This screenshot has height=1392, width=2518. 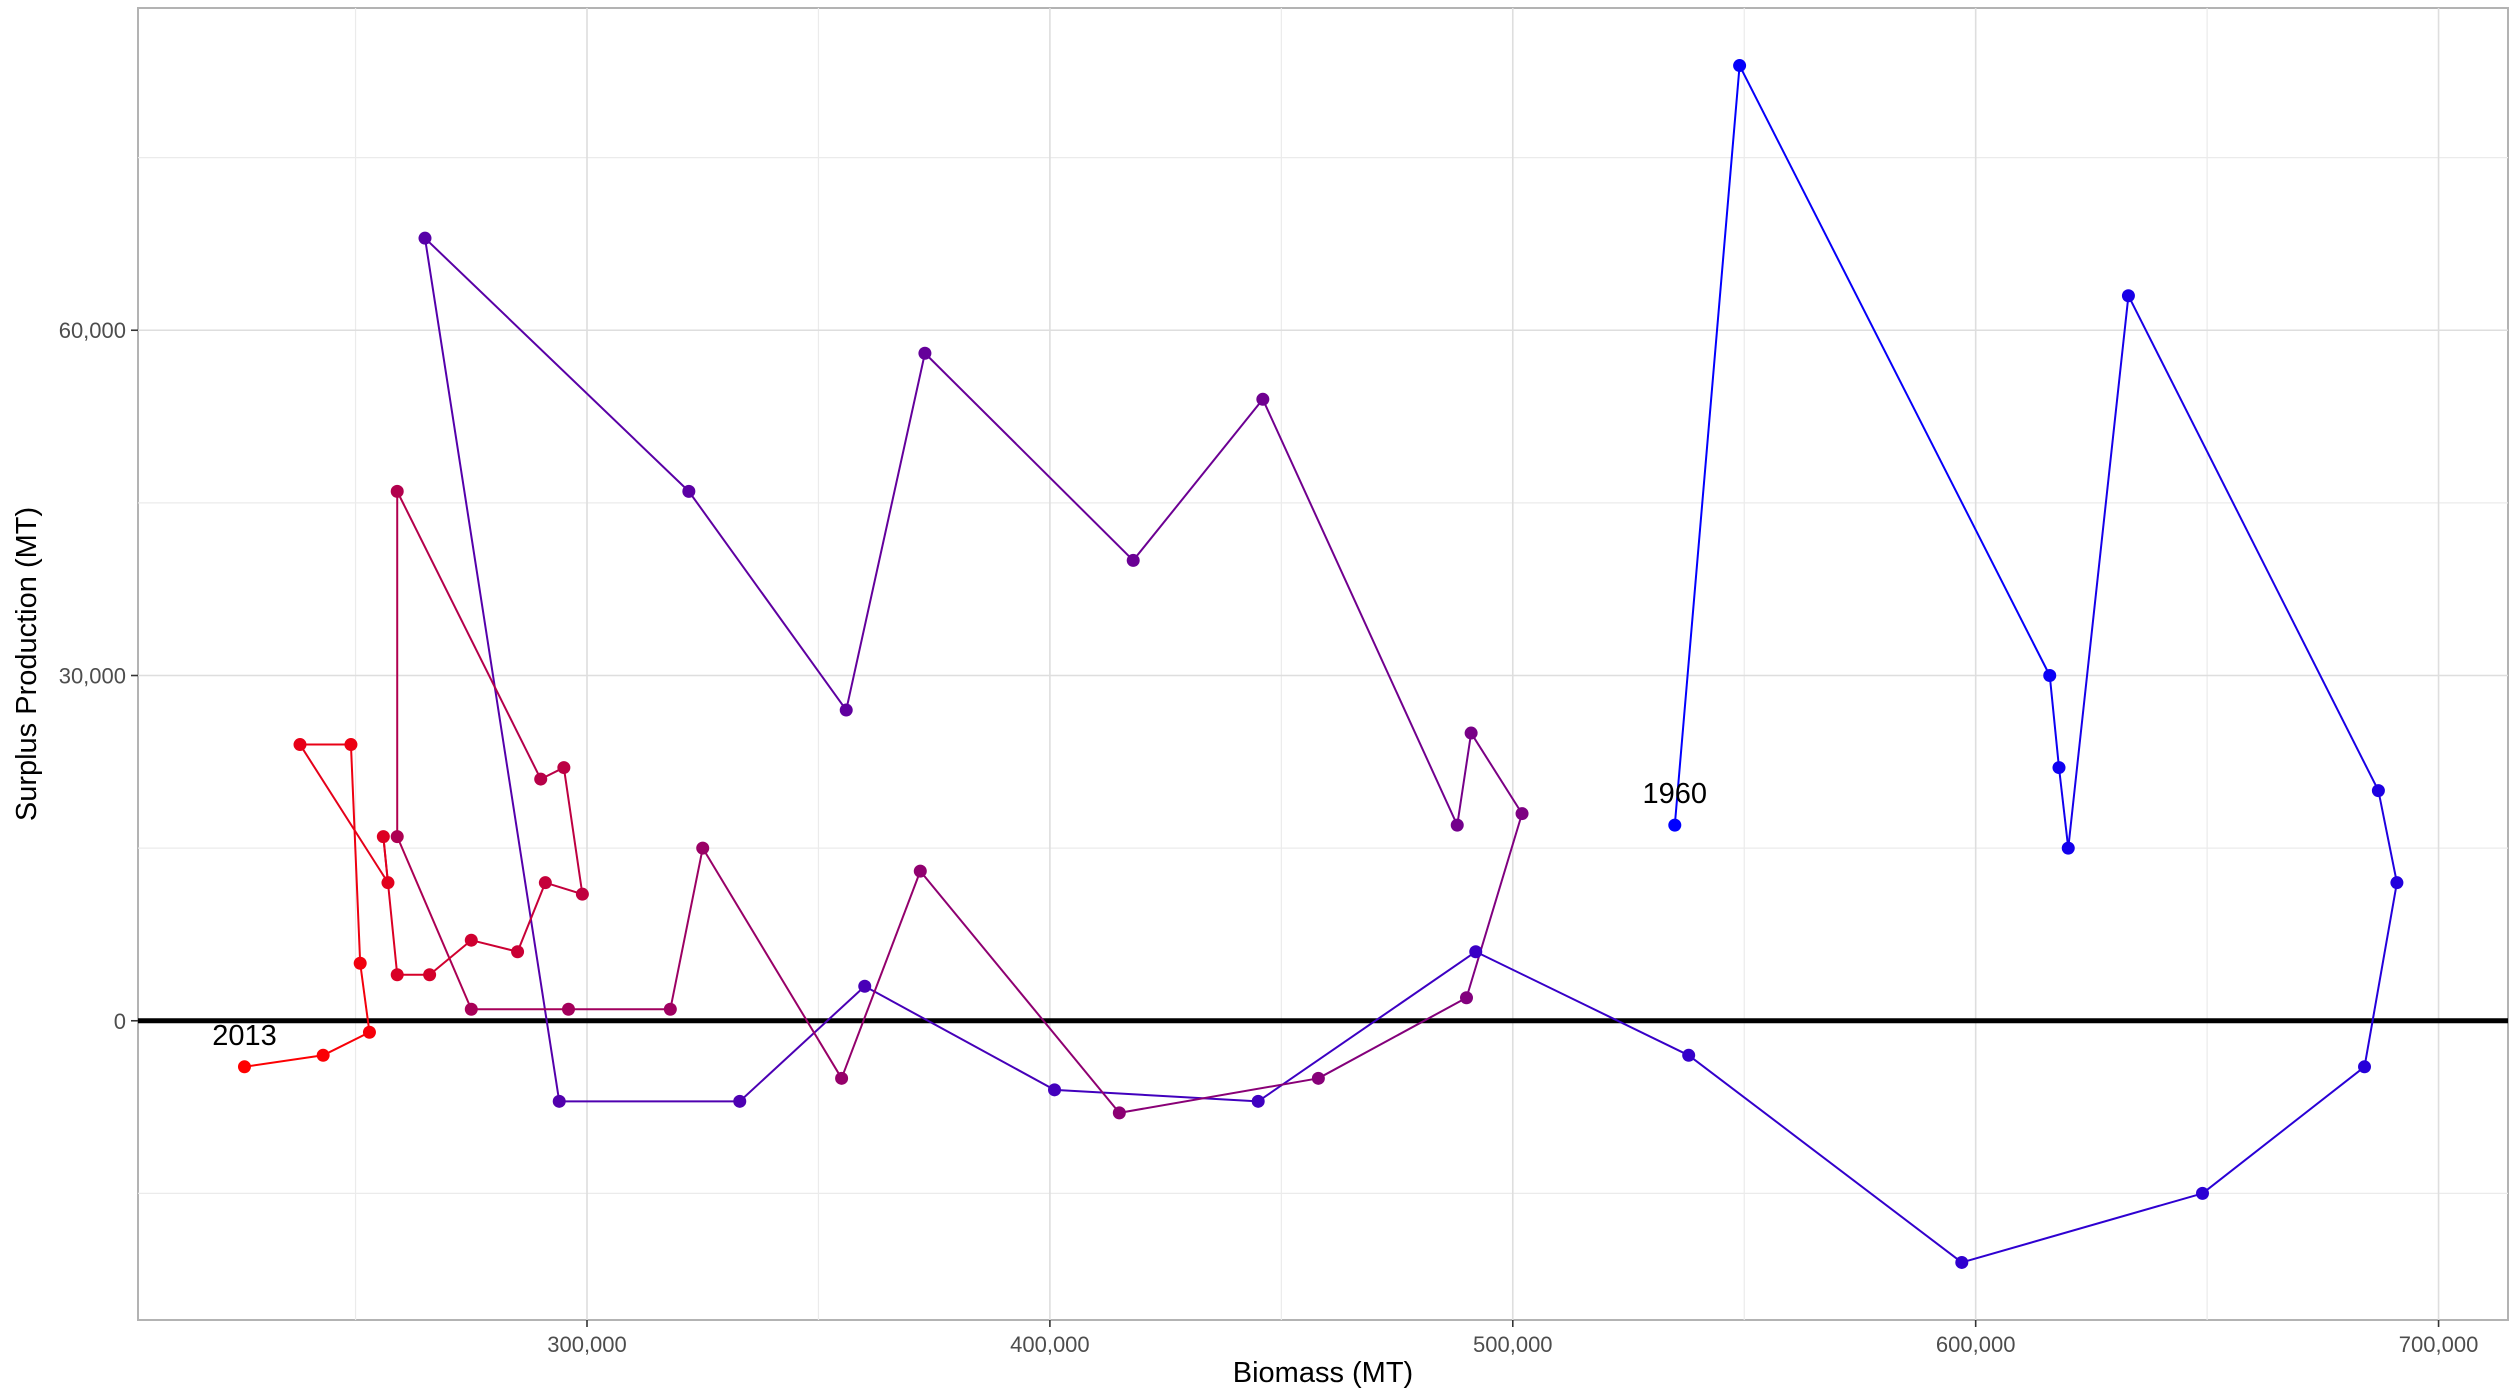 I want to click on segment-2002-2003, so click(x=494, y=946).